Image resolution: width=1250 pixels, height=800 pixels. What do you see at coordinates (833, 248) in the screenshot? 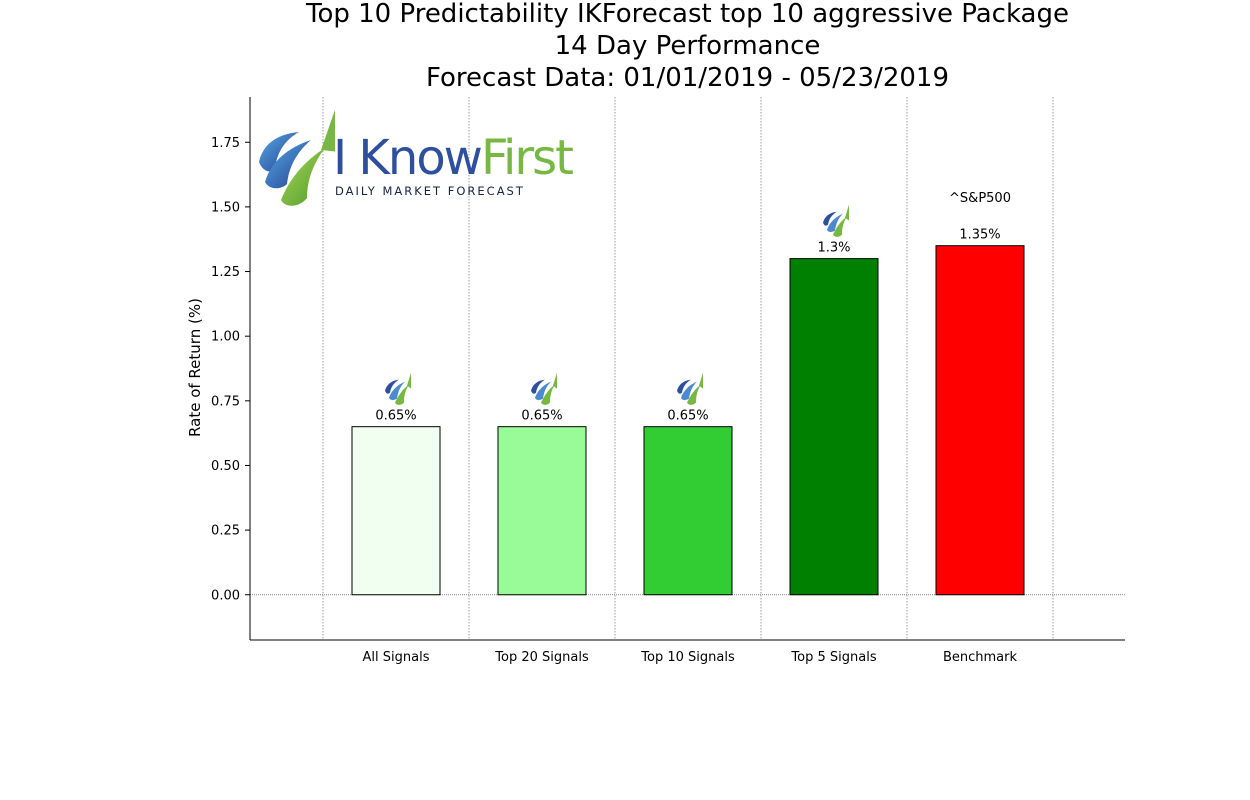
I see `data-label-3: 1.3%` at bounding box center [833, 248].